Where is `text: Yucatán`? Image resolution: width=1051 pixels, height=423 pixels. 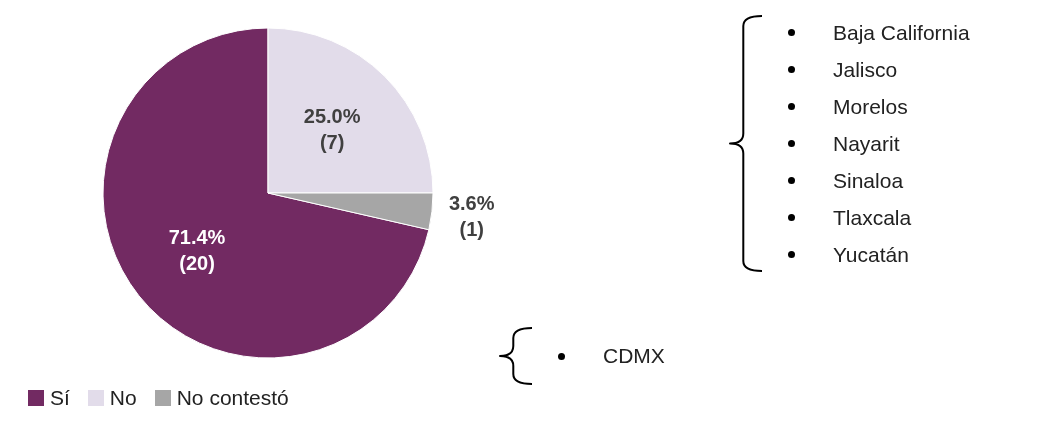 text: Yucatán is located at coordinates (871, 254).